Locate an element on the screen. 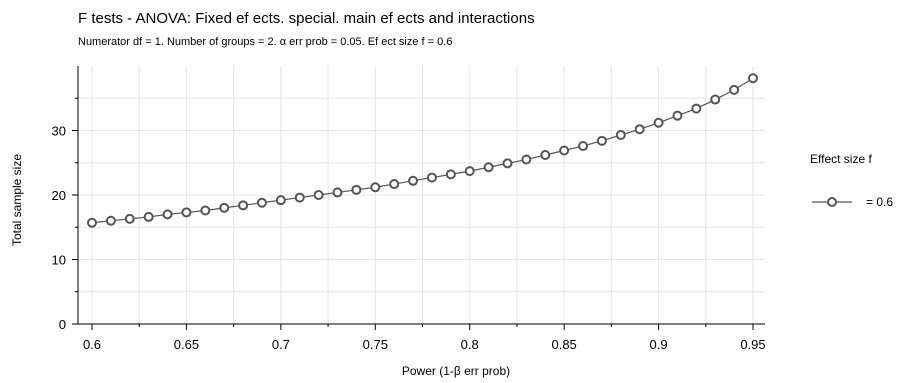 The image size is (903, 383). x-axis-ticks: 0.6 0.65 0.7 0.75 0.8 0.85 0.9 0.95 is located at coordinates (424, 338).